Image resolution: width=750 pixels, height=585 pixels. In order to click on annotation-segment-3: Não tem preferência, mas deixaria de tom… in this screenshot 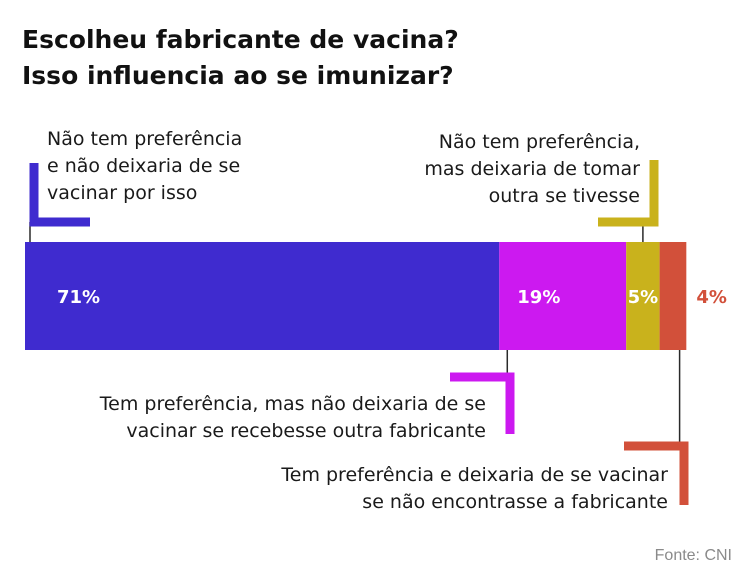, I will do `click(532, 169)`.